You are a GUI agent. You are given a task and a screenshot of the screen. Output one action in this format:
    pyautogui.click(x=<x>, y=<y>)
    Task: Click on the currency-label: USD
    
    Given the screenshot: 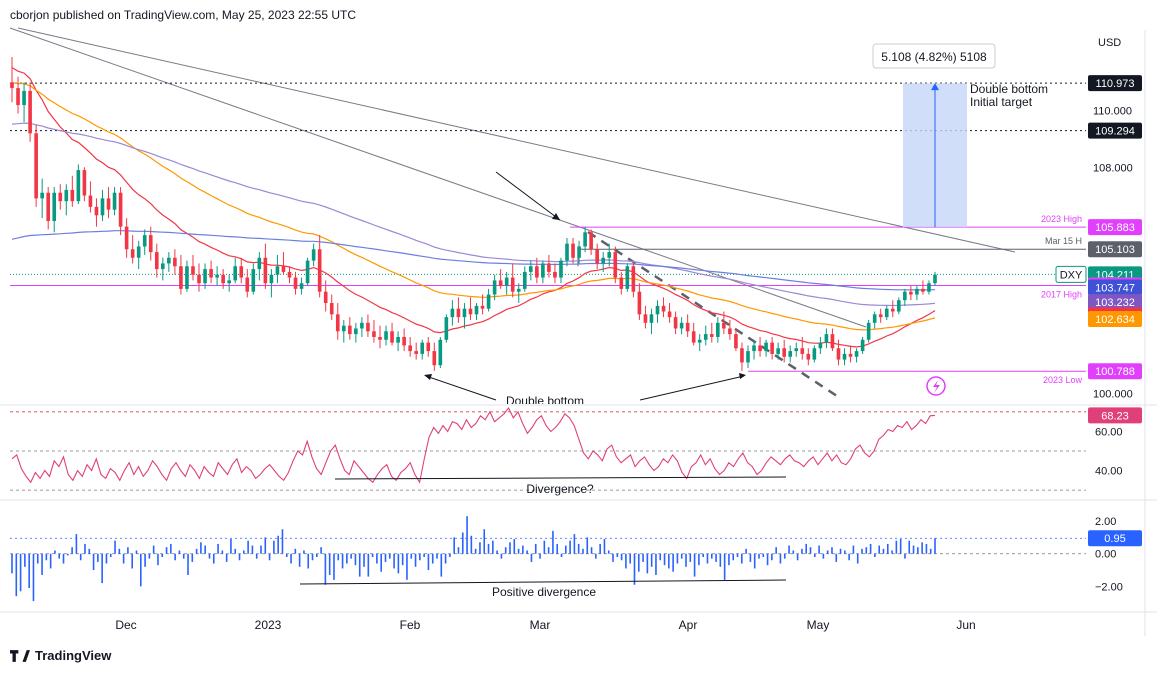 What is the action you would take?
    pyautogui.click(x=1109, y=43)
    